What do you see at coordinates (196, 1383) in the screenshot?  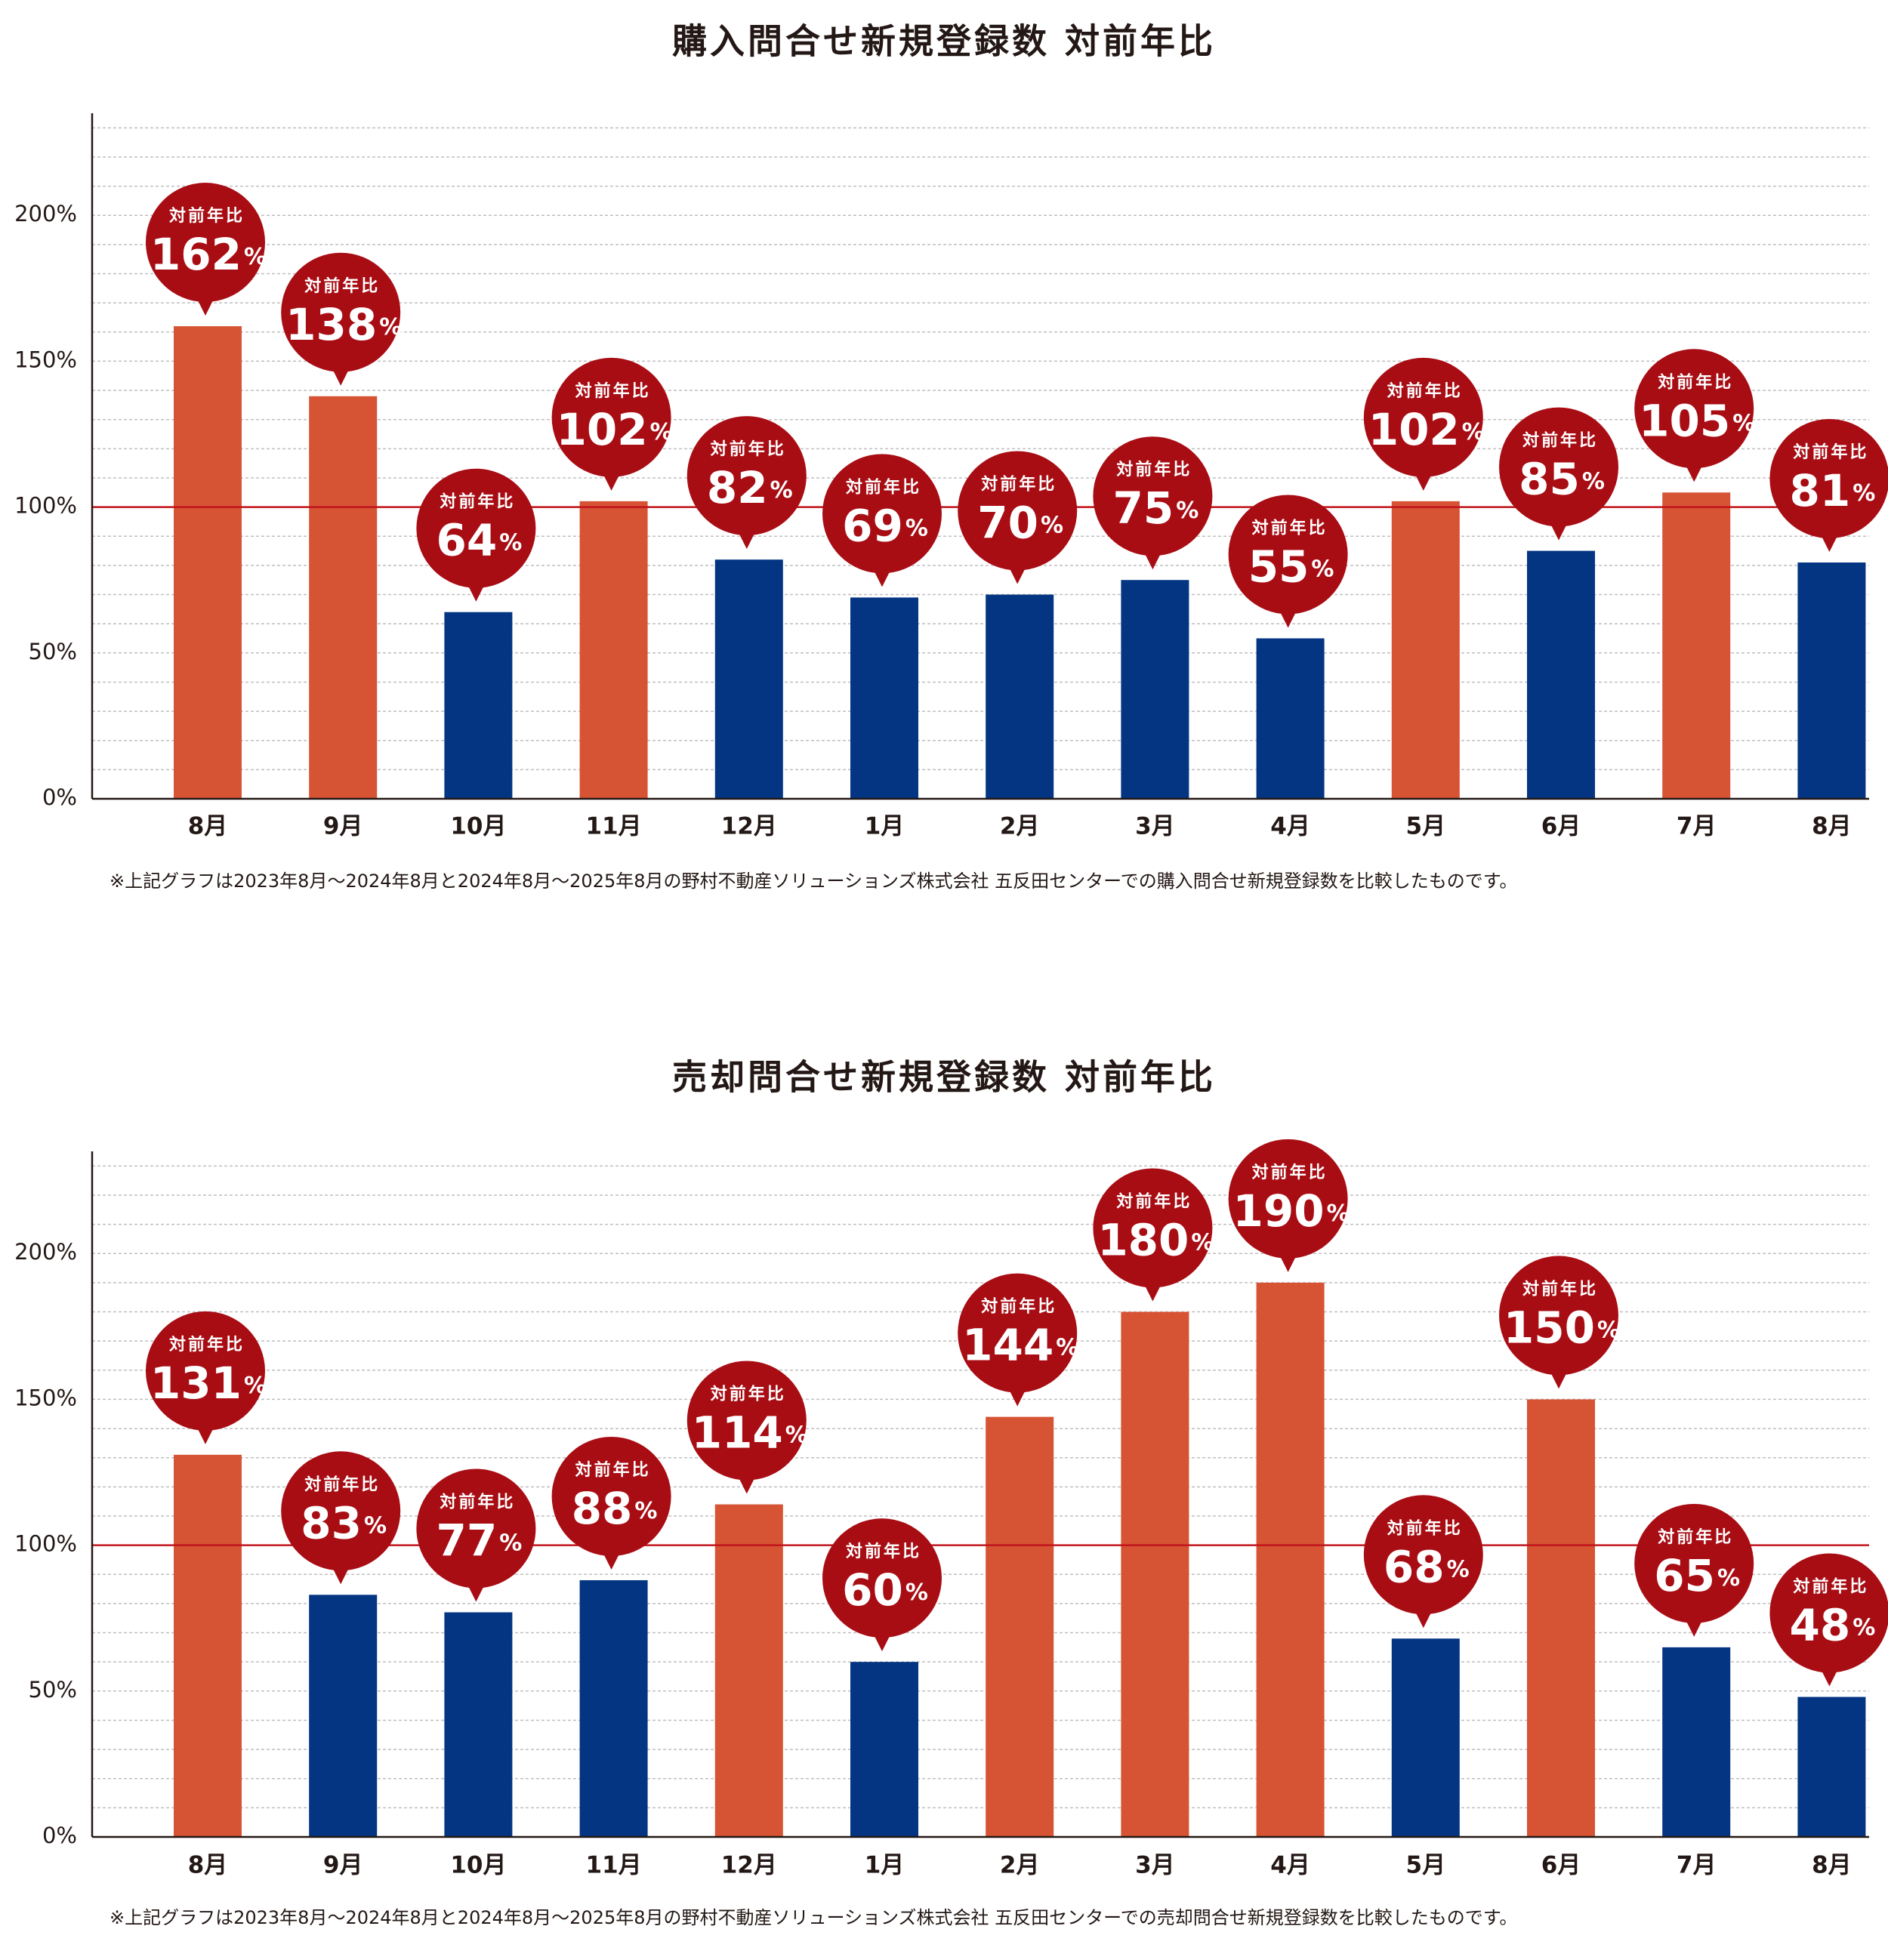 I see `data-label-value: 131` at bounding box center [196, 1383].